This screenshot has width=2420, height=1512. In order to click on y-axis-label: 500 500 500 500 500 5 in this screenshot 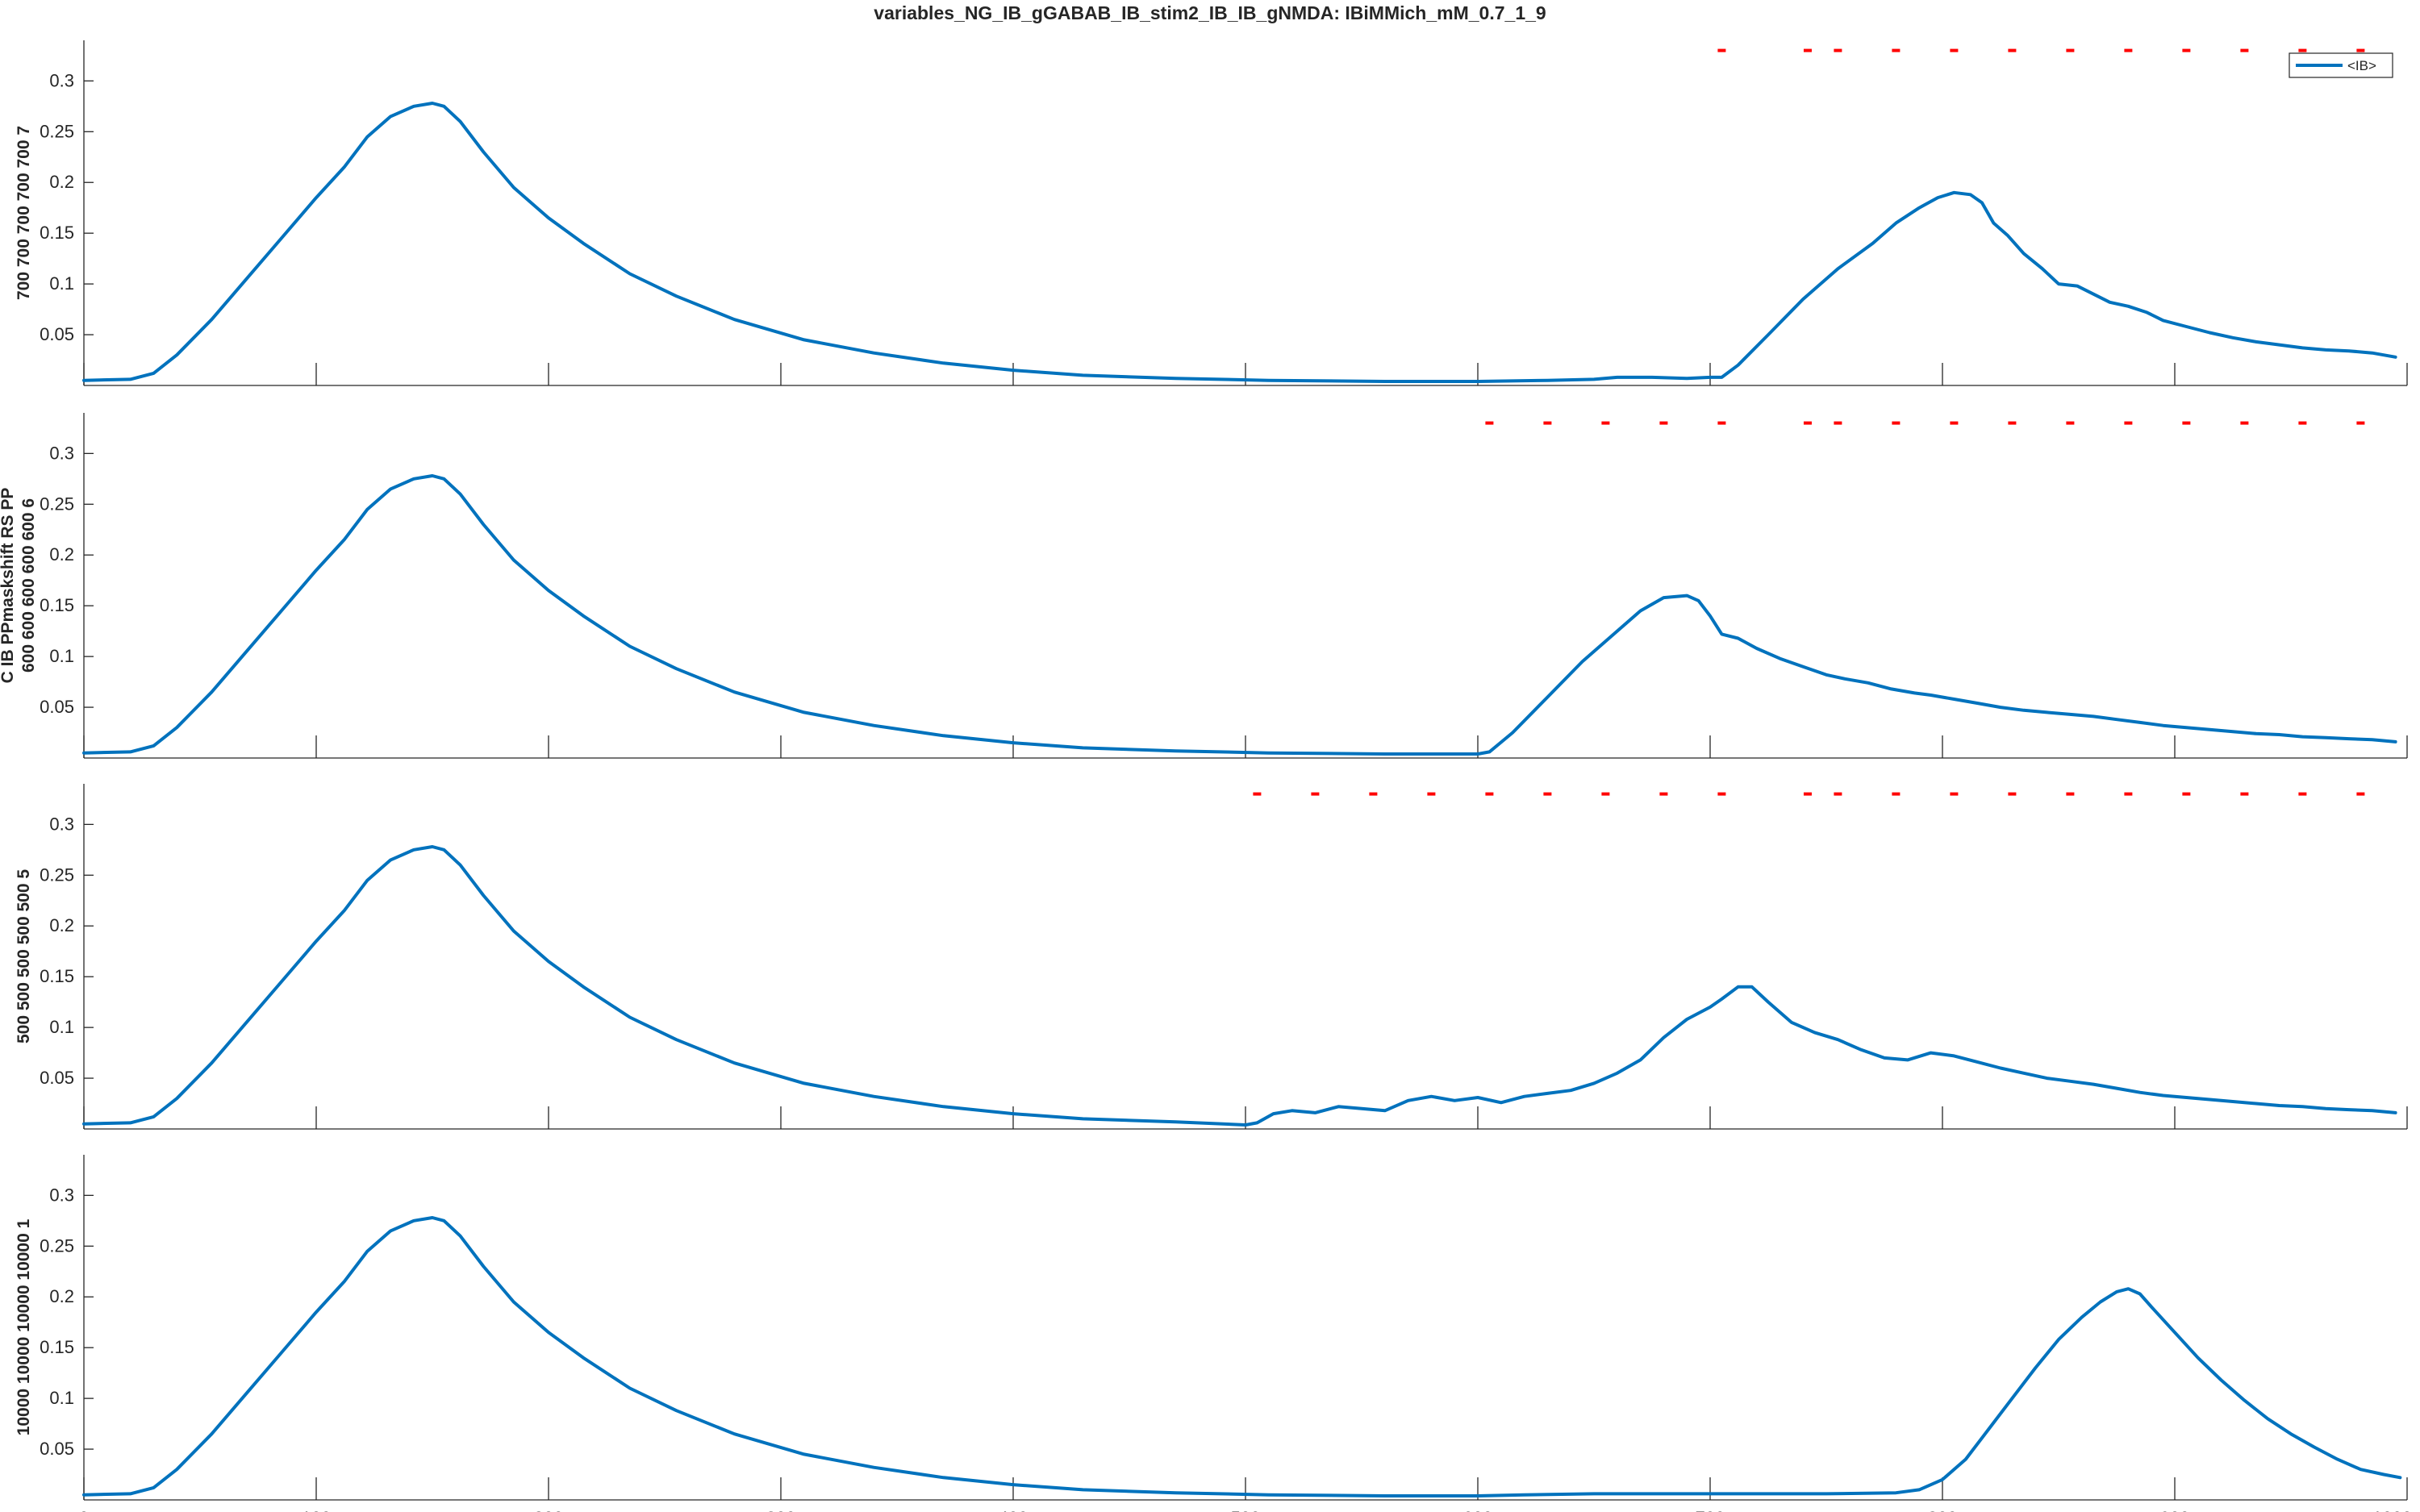, I will do `click(24, 956)`.